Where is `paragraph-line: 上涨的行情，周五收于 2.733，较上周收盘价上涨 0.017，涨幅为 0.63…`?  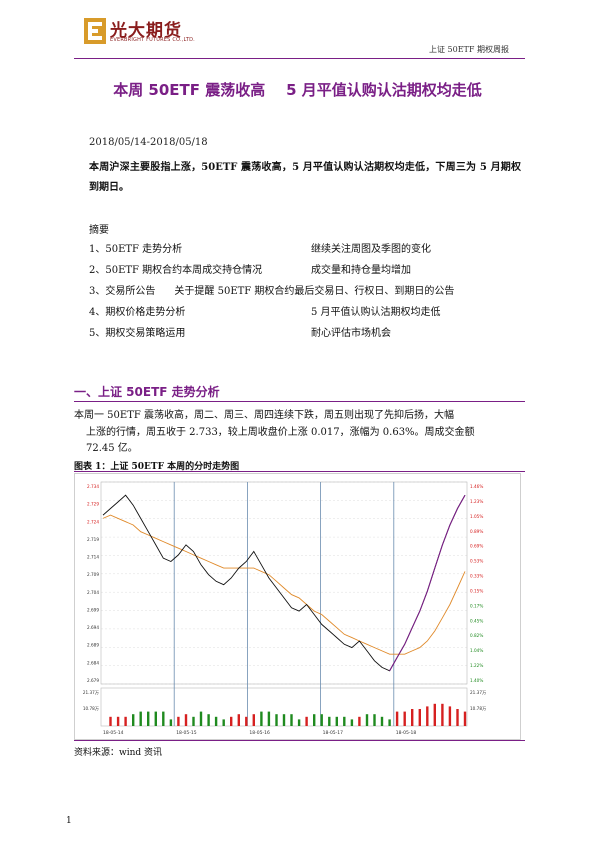 paragraph-line: 上涨的行情，周五收于 2.733，较上周收盘价上涨 0.017，涨幅为 0.63… is located at coordinates (280, 432).